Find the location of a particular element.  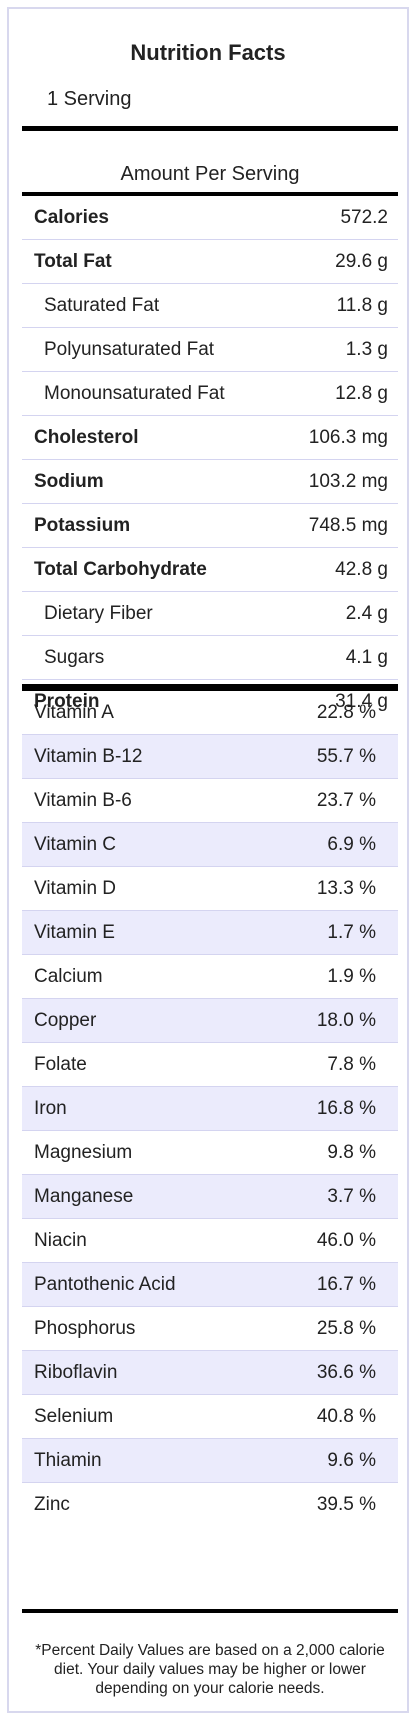

row-value: 42.8 g is located at coordinates (361, 569).